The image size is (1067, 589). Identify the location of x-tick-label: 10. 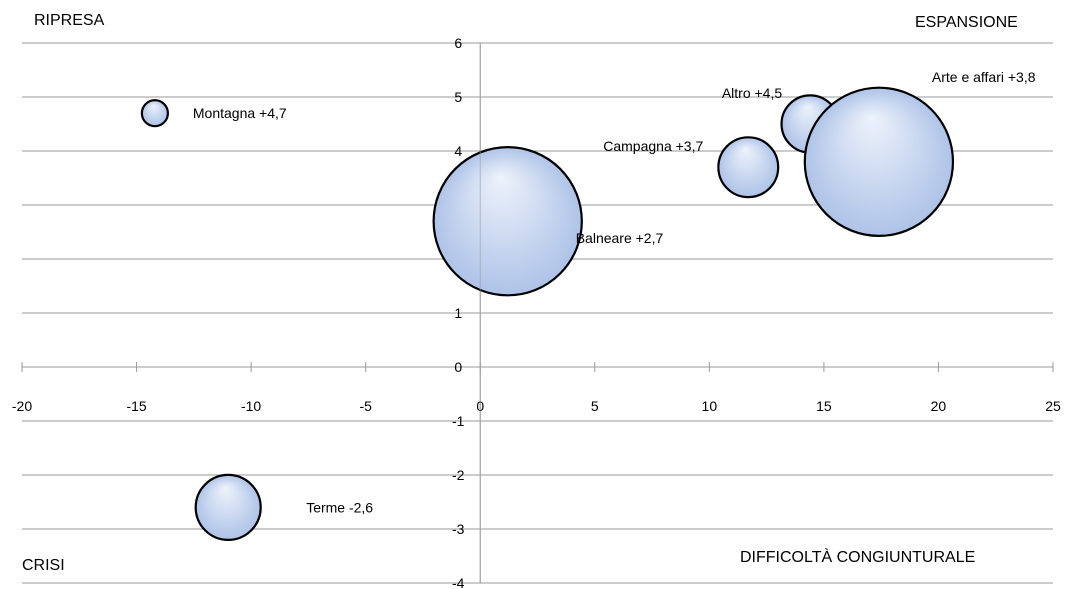
(710, 406).